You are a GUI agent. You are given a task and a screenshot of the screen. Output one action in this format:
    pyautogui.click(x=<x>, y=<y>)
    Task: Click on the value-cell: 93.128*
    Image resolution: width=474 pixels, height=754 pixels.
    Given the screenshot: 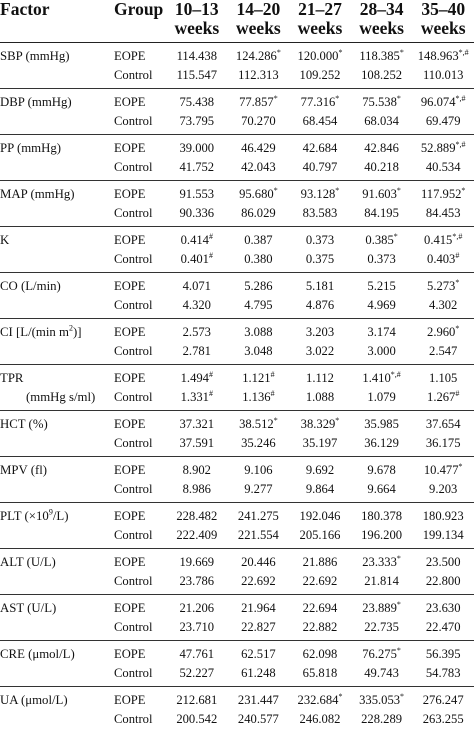 What is the action you would take?
    pyautogui.click(x=320, y=193)
    